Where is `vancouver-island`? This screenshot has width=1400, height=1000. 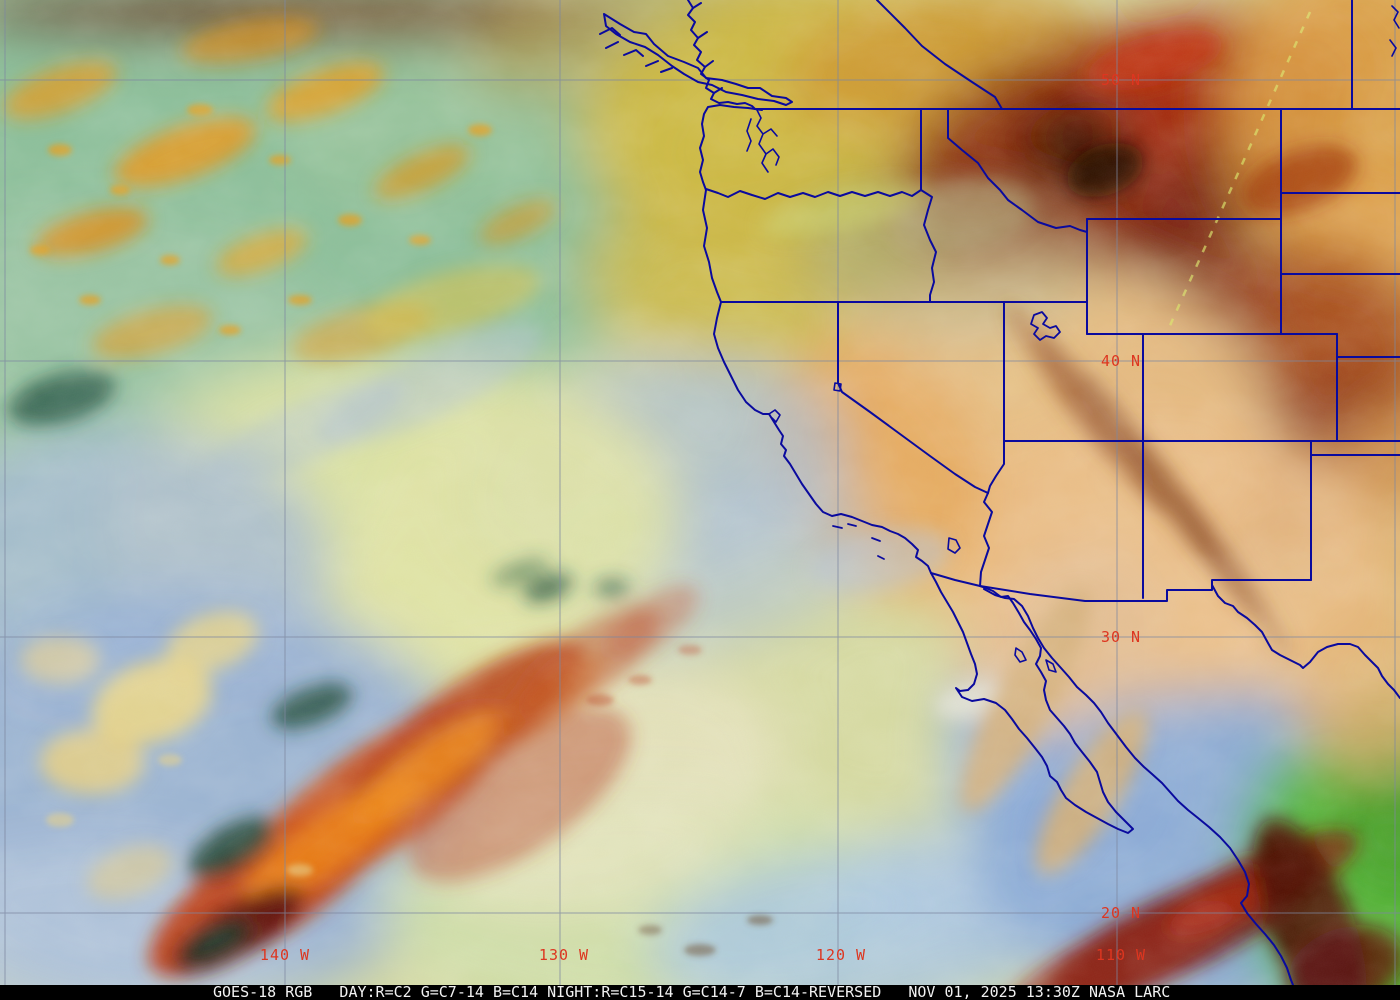
vancouver-island is located at coordinates (698, 59).